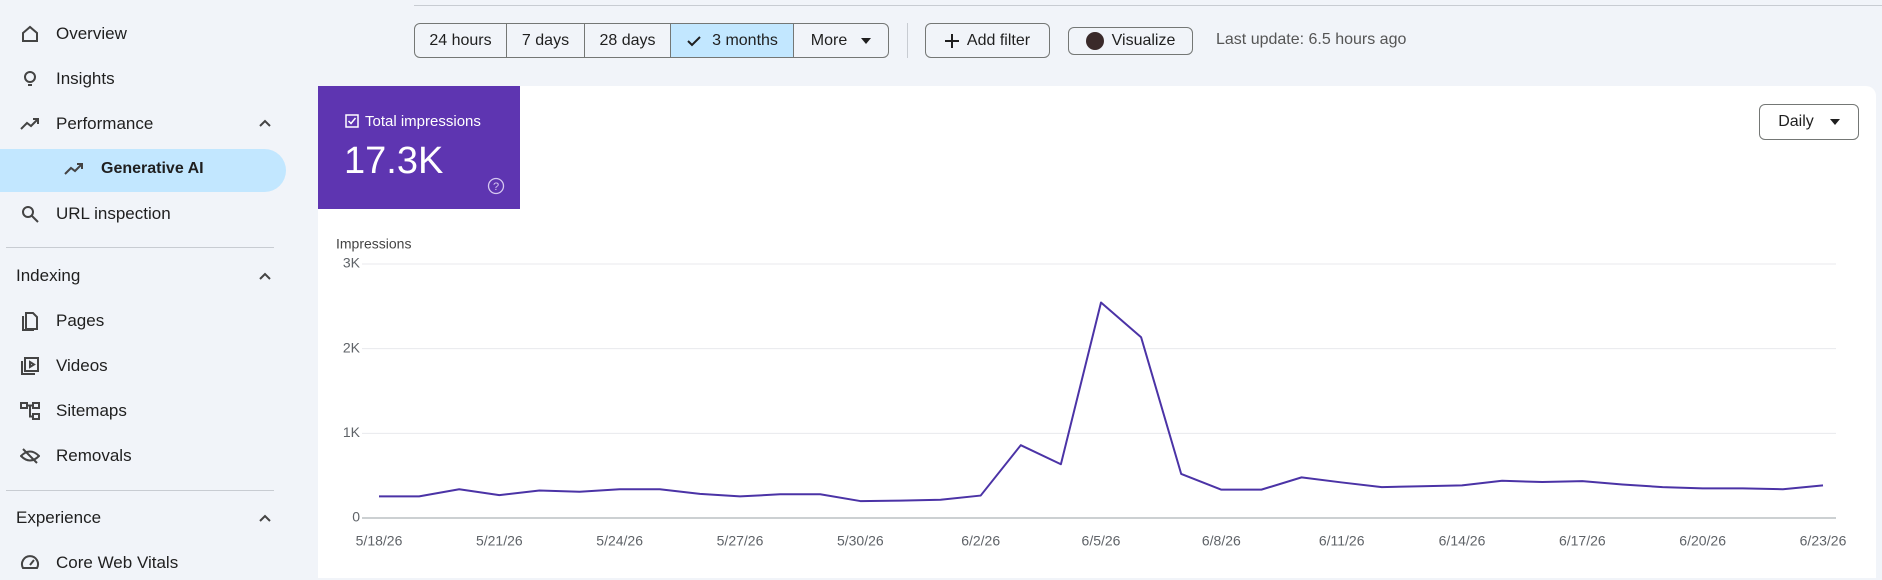 The height and width of the screenshot is (580, 1882). I want to click on y-tick-label: 3K, so click(352, 263).